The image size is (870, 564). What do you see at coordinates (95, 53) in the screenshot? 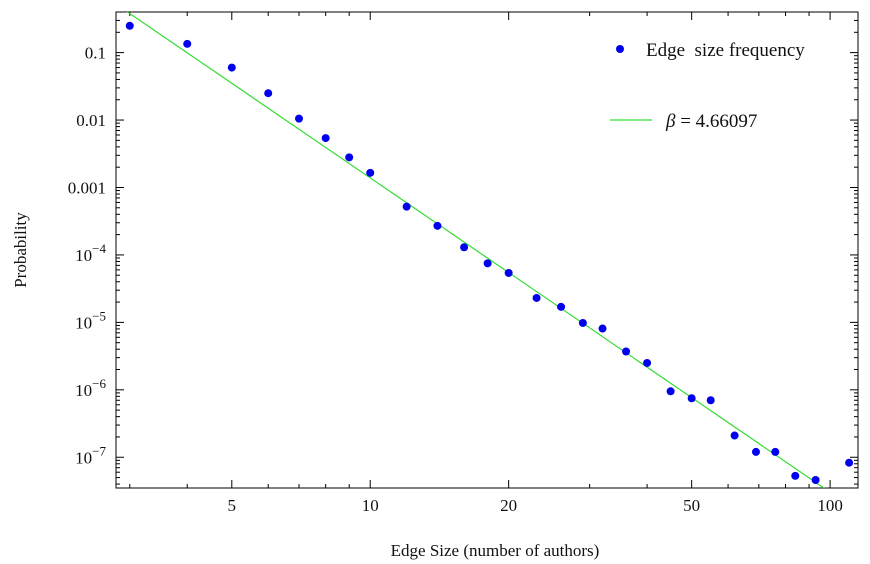
I see `y-tick-label: 0.1` at bounding box center [95, 53].